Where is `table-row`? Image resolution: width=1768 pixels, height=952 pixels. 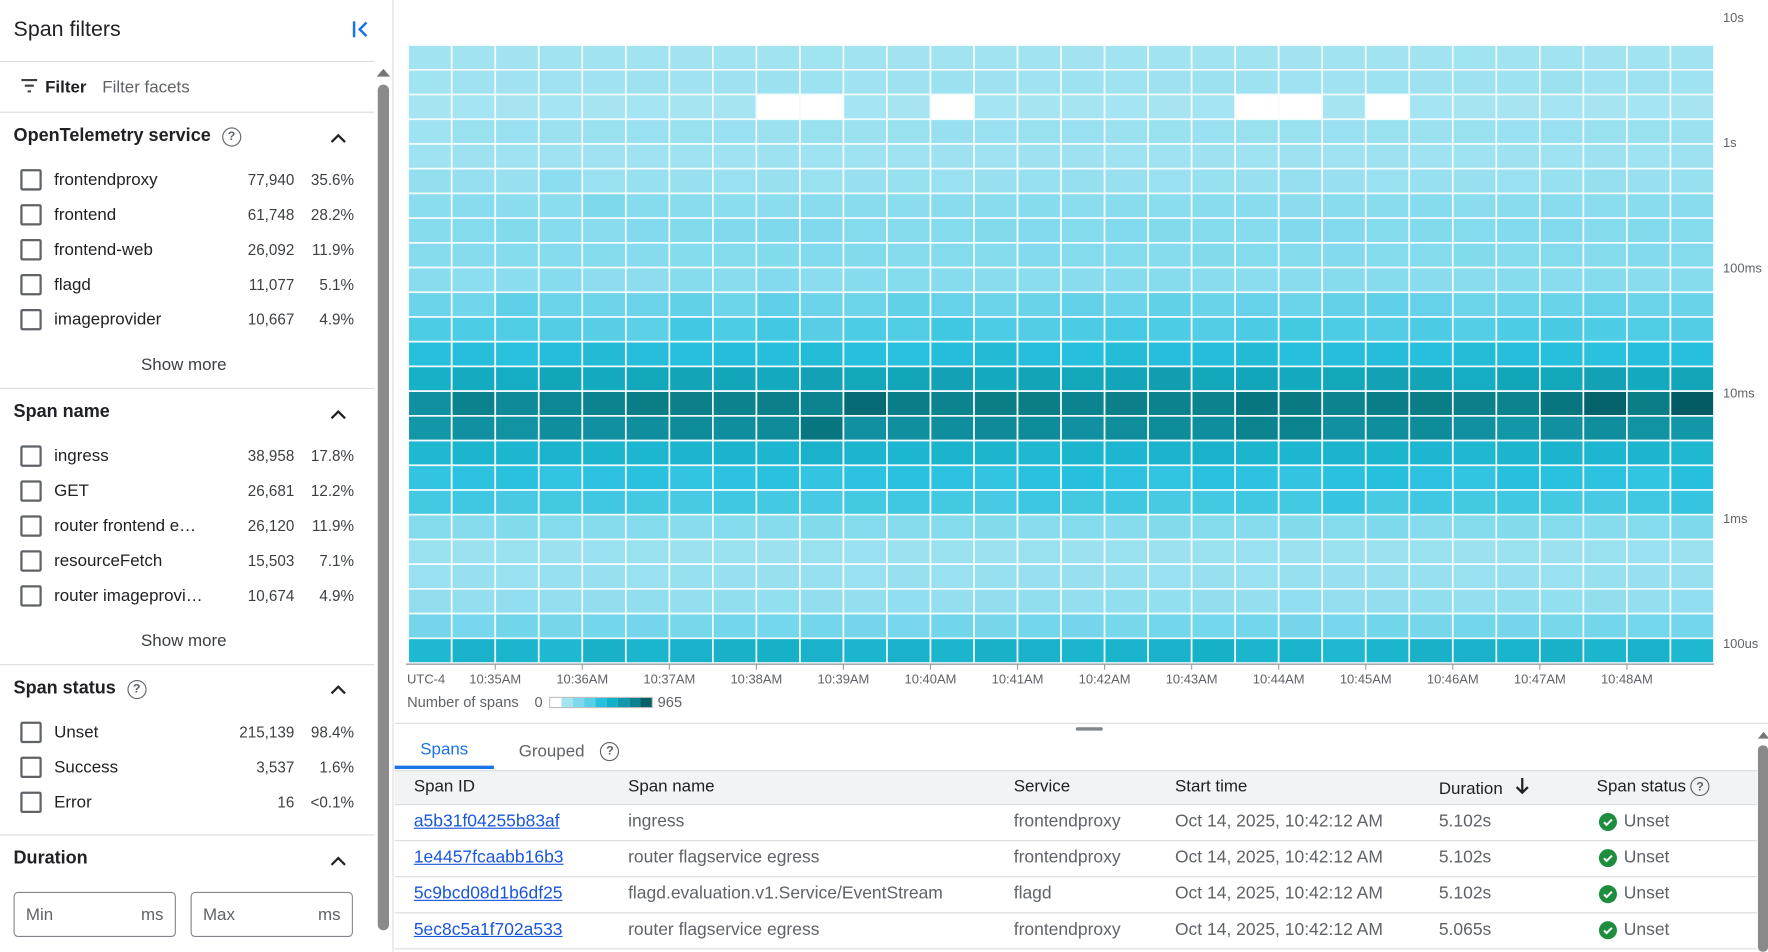 table-row is located at coordinates (1075, 931).